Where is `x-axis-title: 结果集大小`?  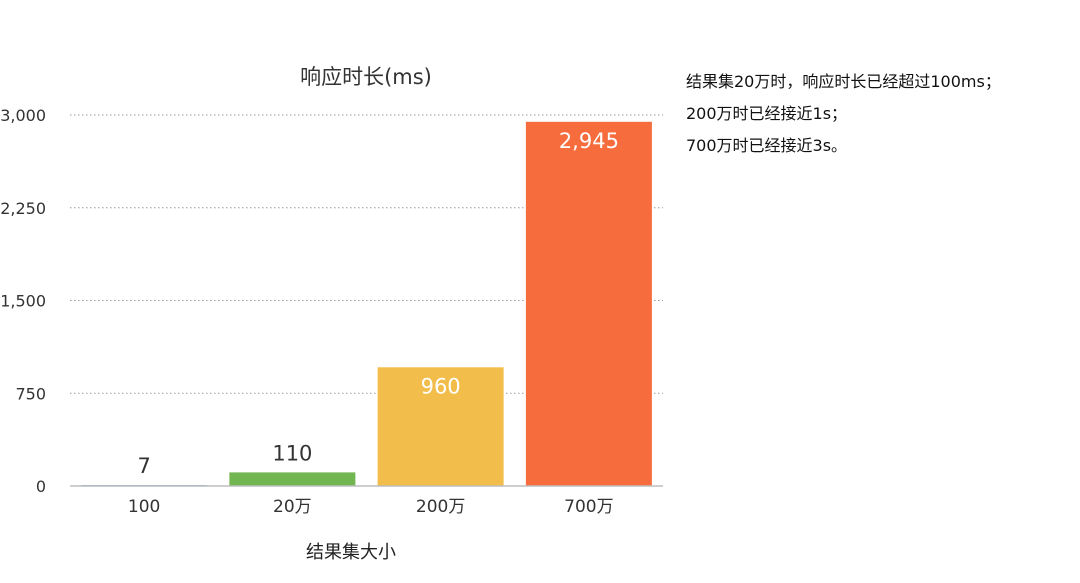 x-axis-title: 结果集大小 is located at coordinates (351, 552).